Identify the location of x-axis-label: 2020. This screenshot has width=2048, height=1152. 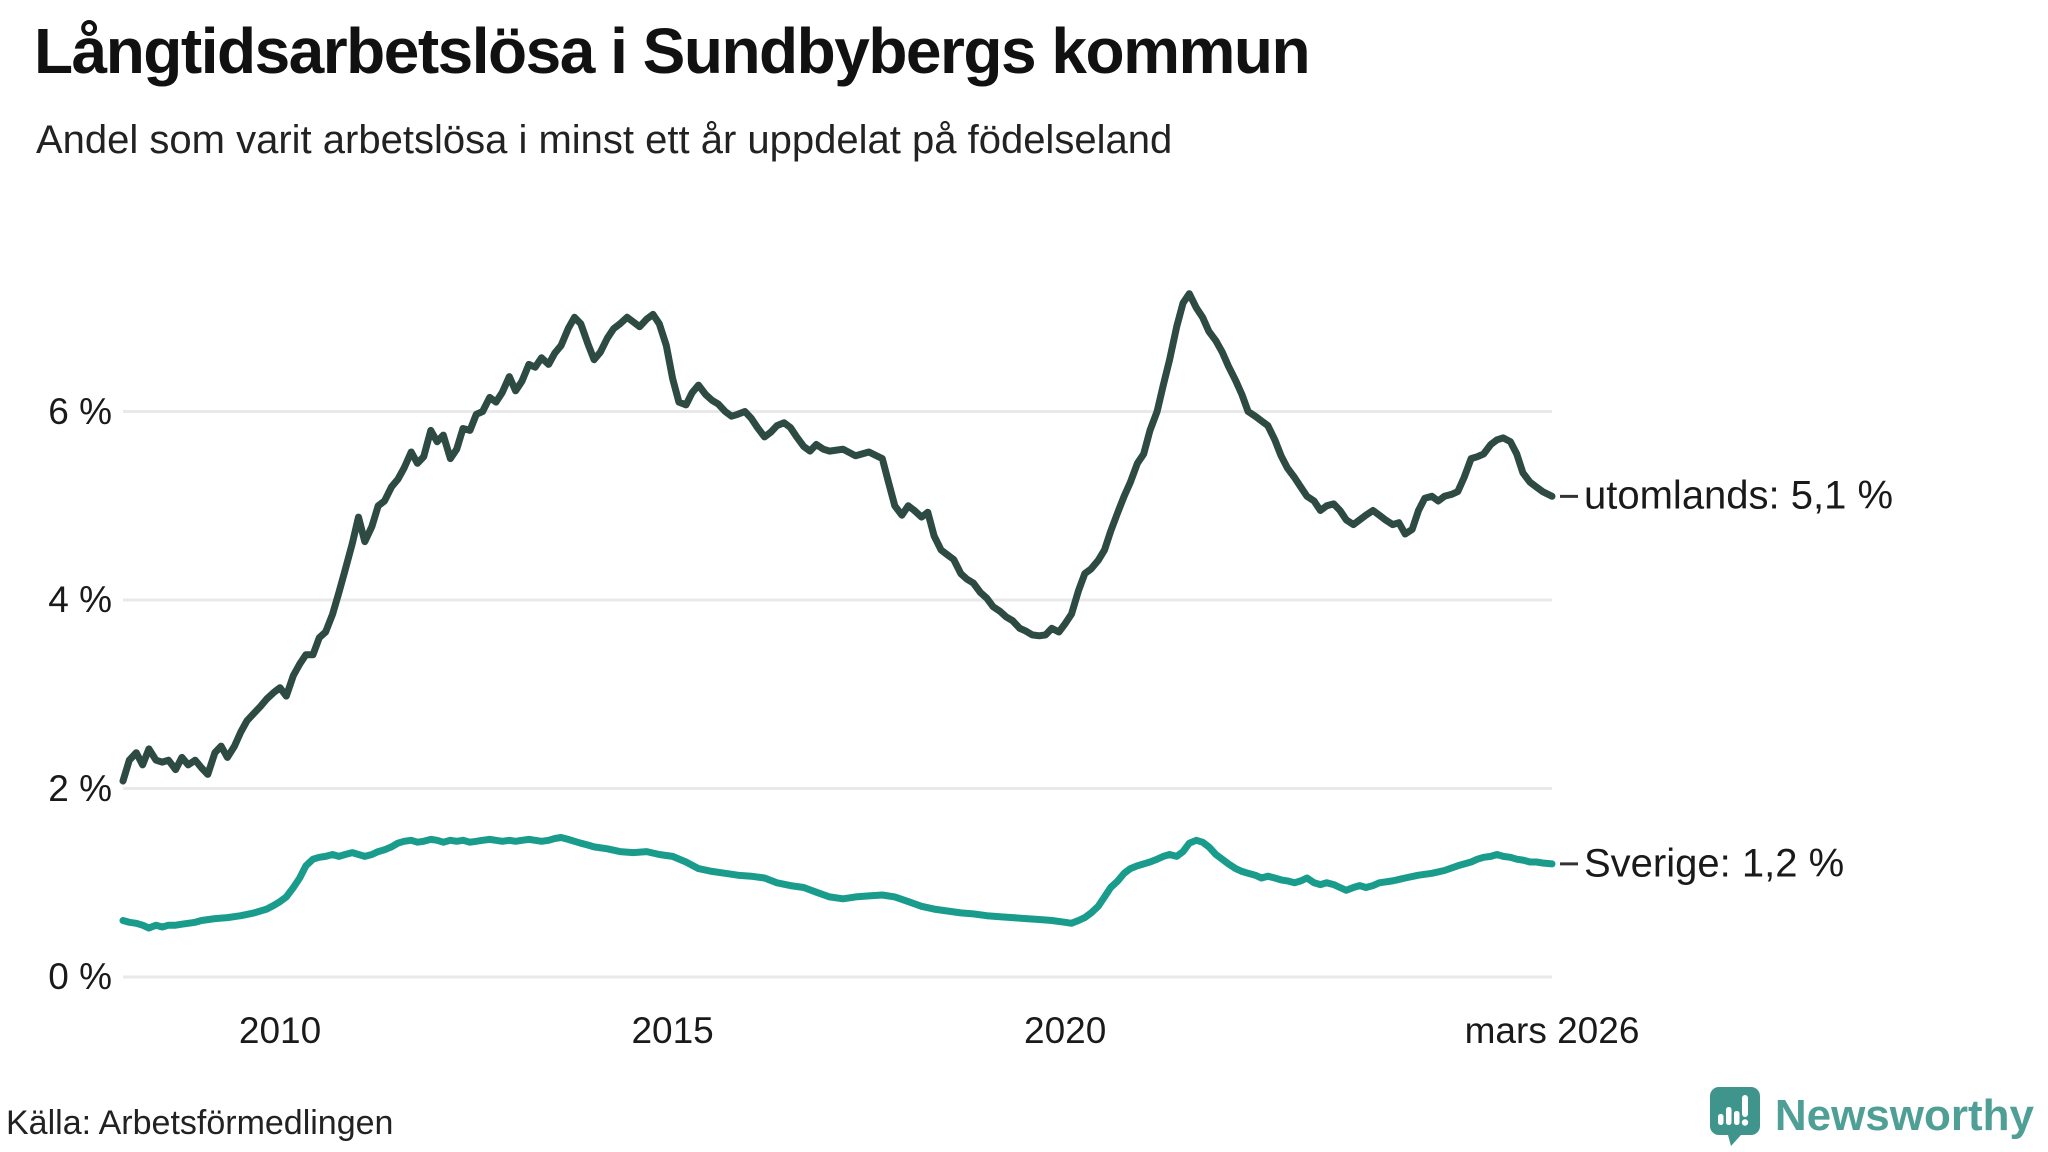
(1065, 1030).